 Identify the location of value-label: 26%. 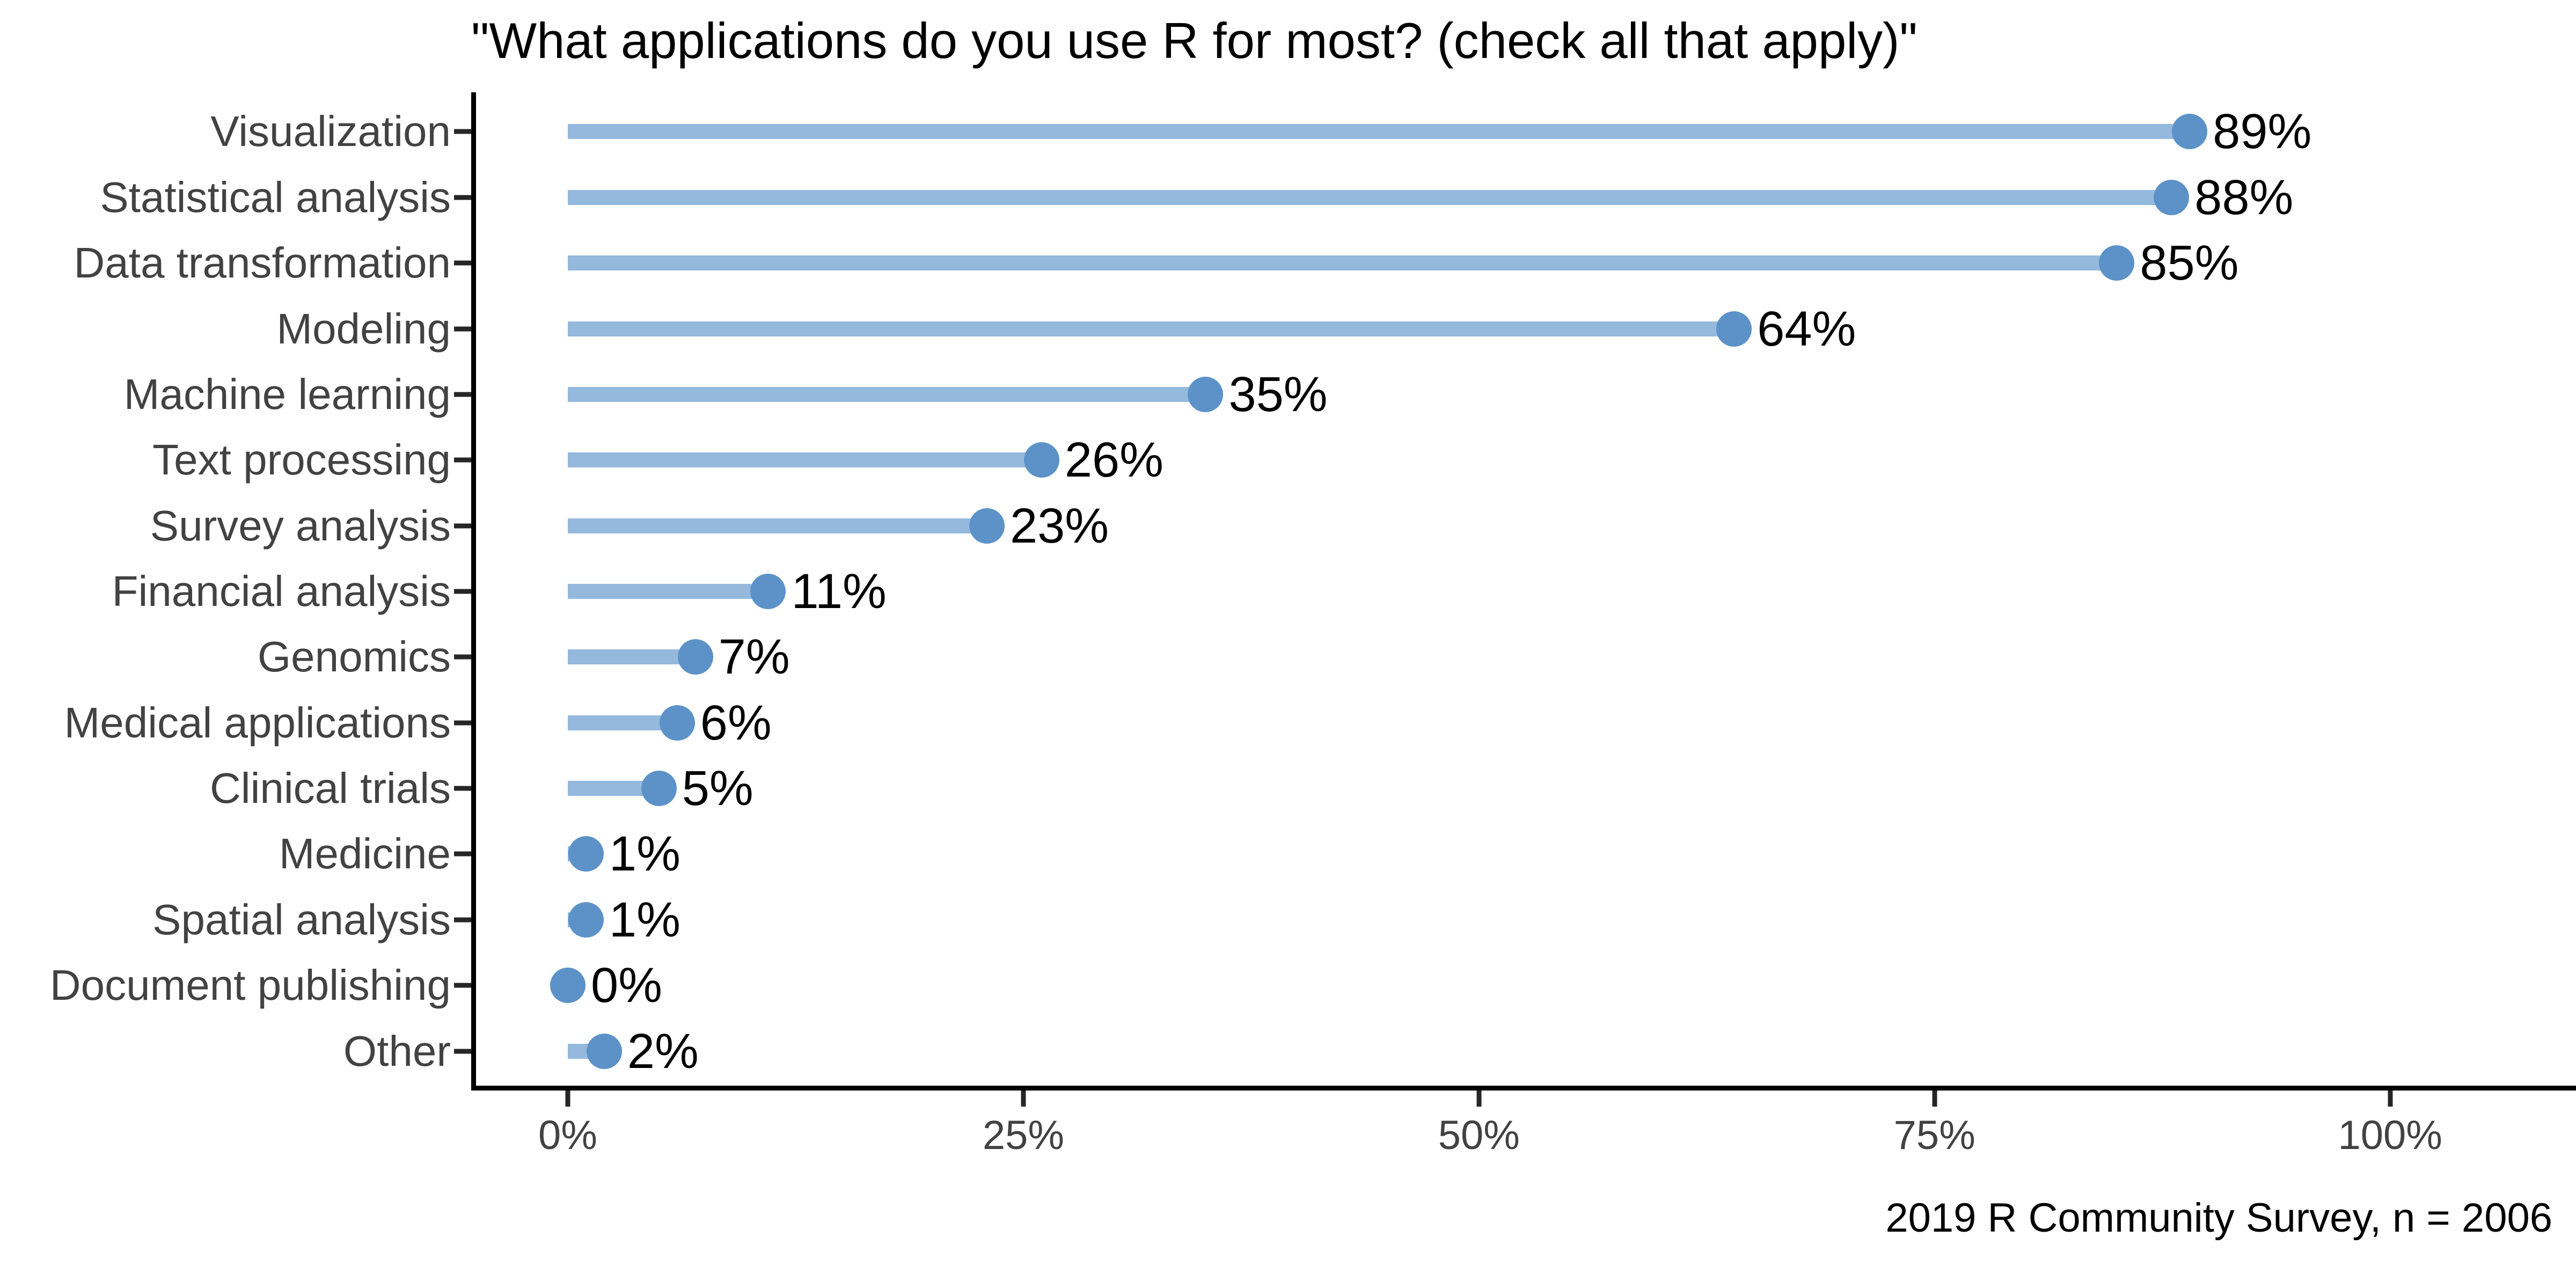
(1113, 460).